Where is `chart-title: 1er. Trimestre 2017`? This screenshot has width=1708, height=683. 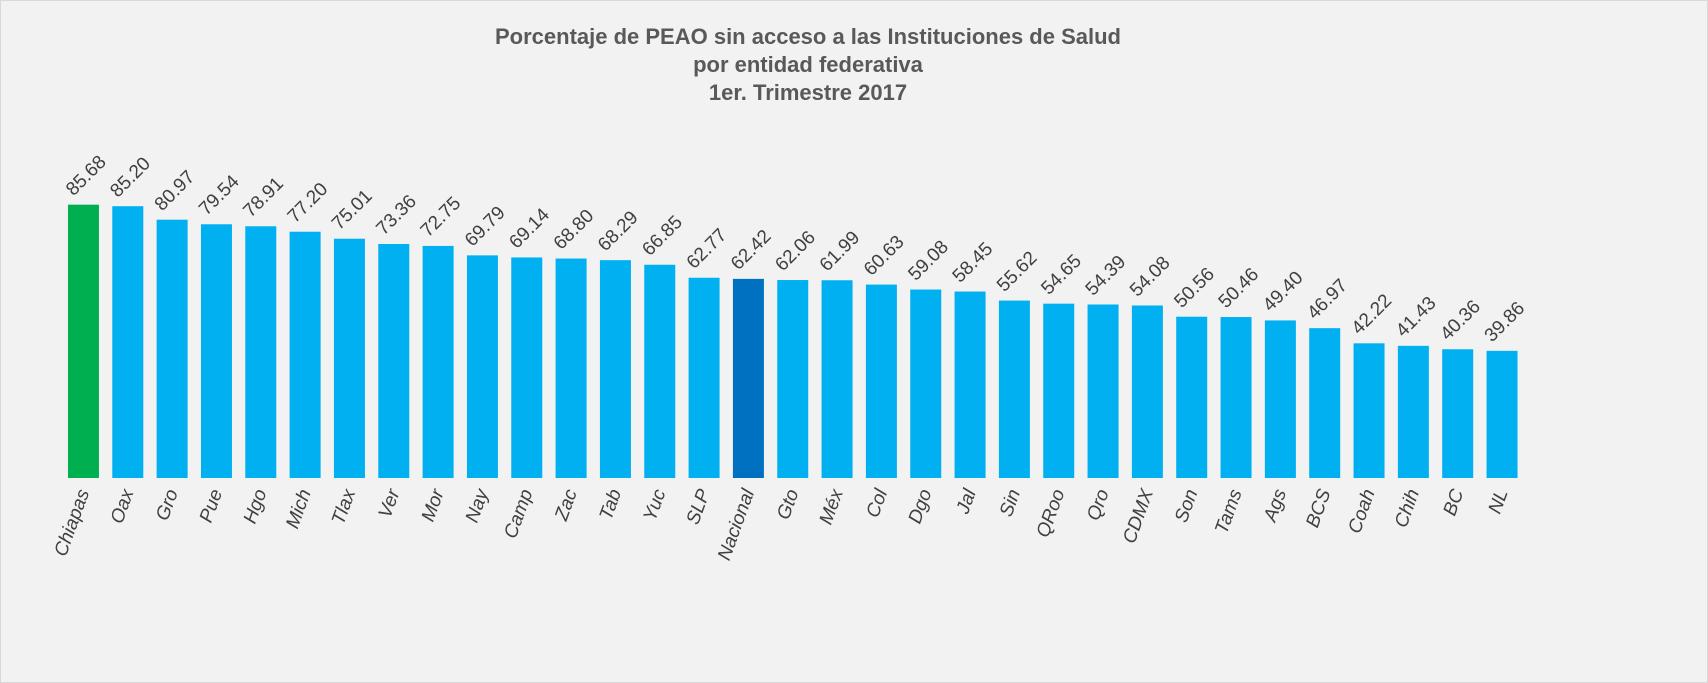
chart-title: 1er. Trimestre 2017 is located at coordinates (808, 92).